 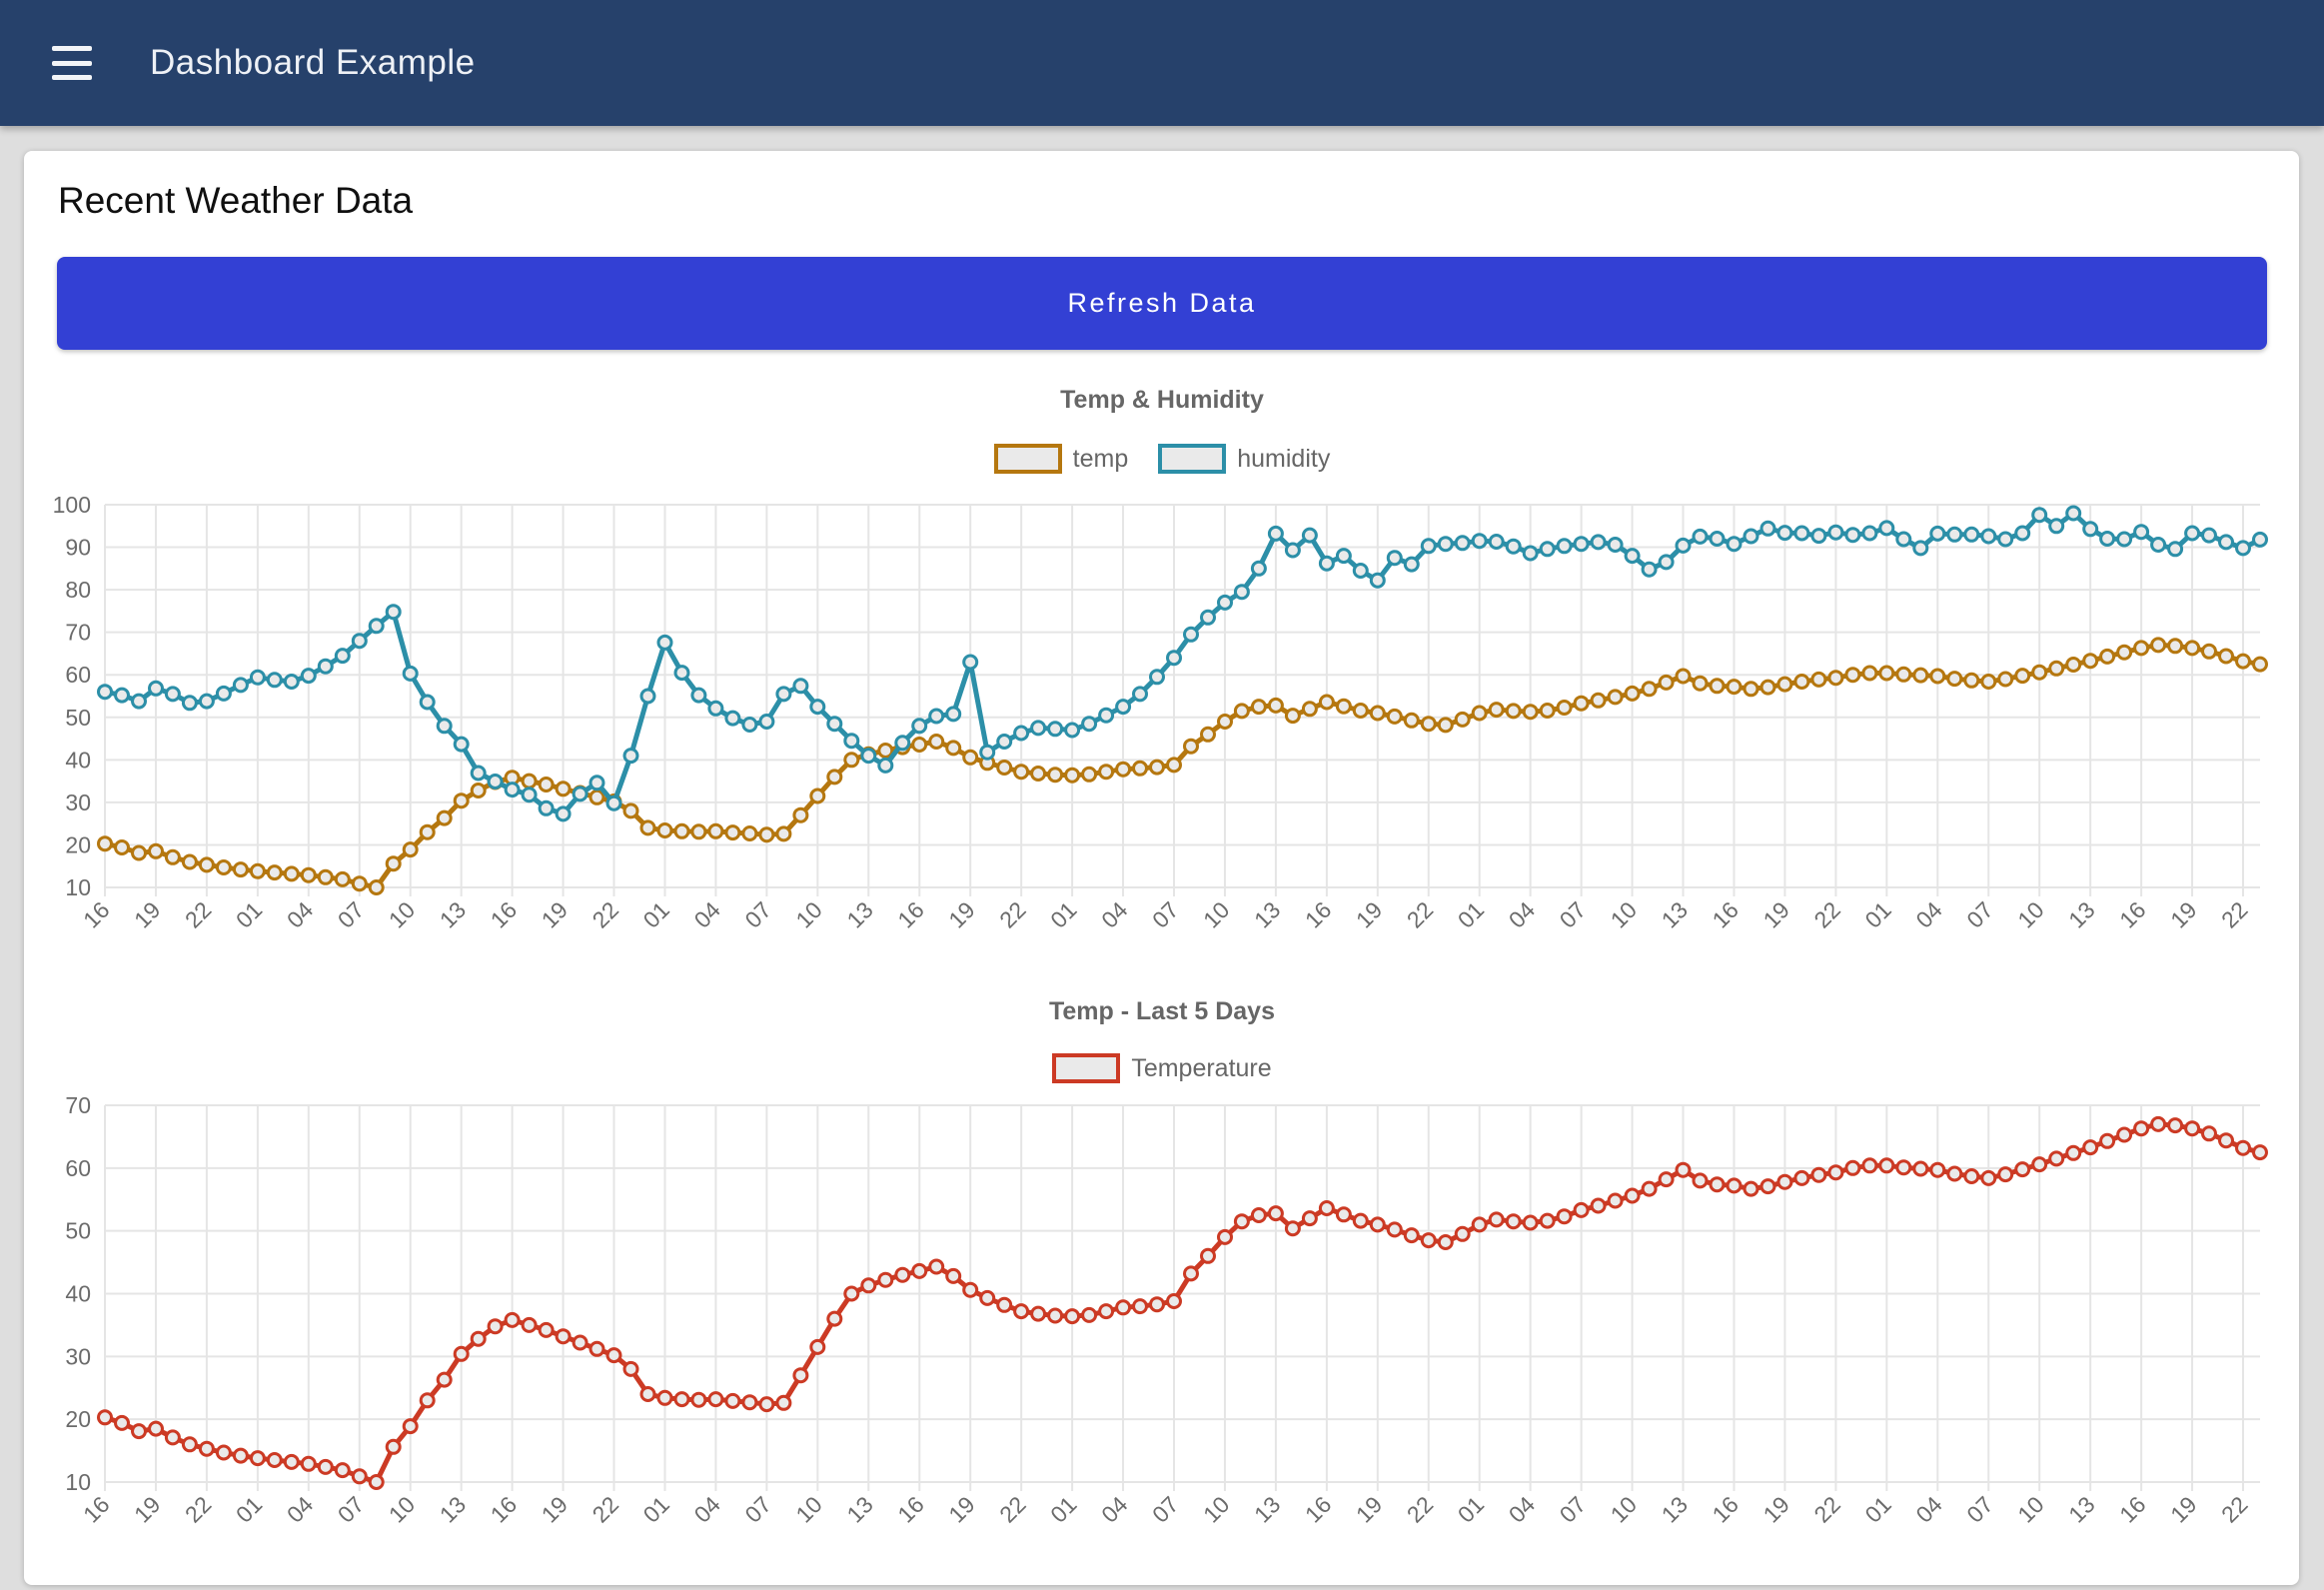 I want to click on svg-text: 80, so click(x=78, y=590).